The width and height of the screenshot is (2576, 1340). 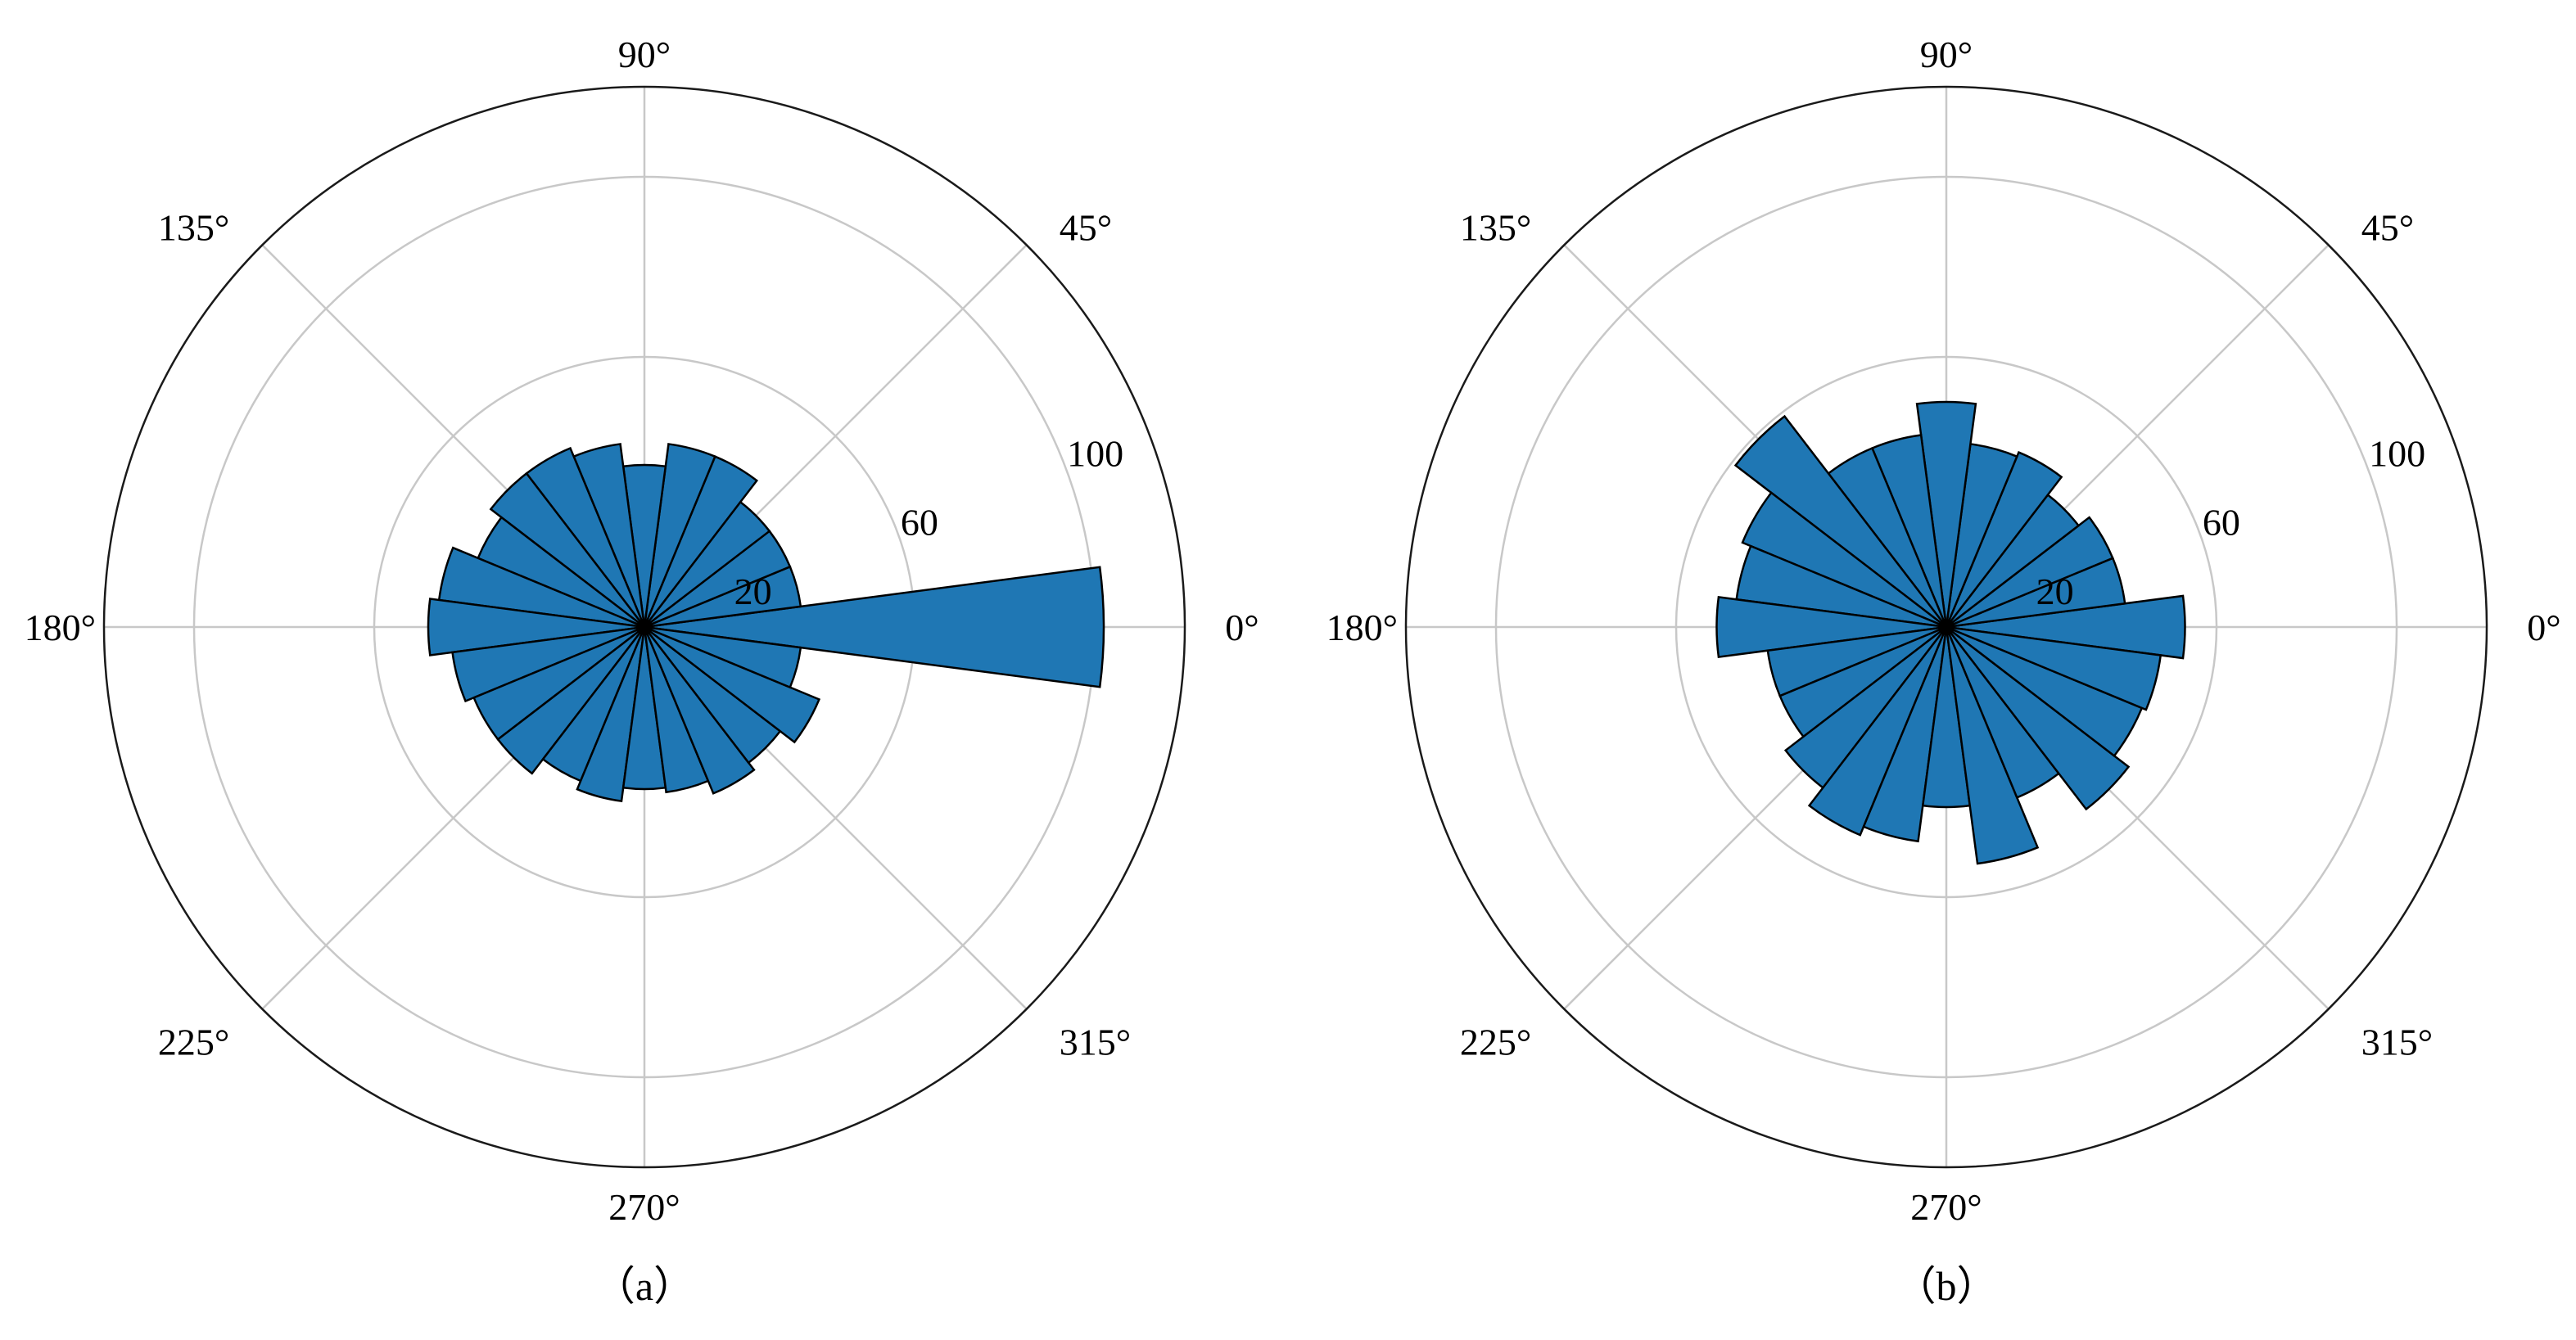 What do you see at coordinates (1362, 627) in the screenshot?
I see `angle-tick-label-b-4: 180°` at bounding box center [1362, 627].